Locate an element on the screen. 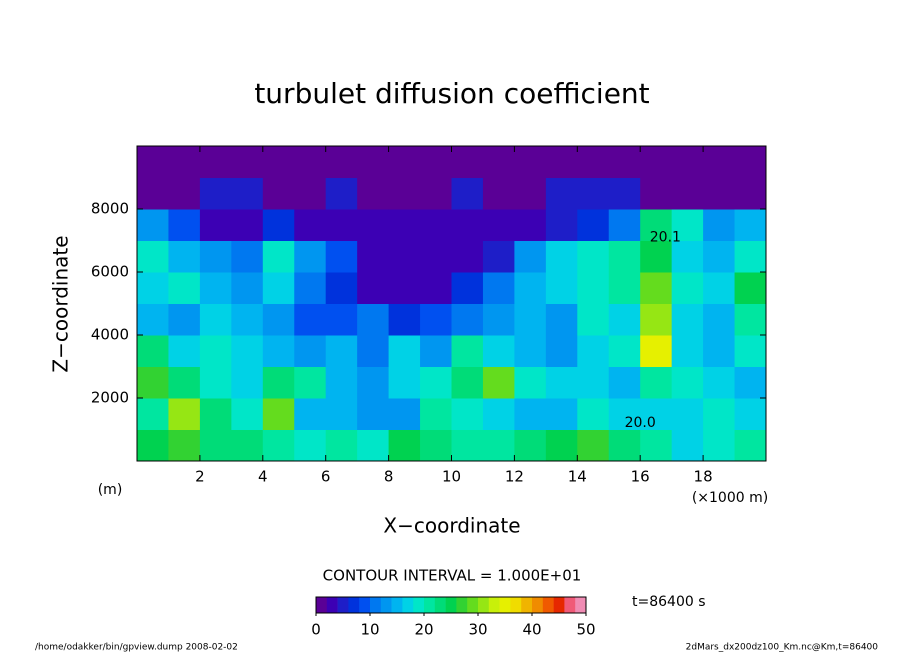 The height and width of the screenshot is (654, 904). colorbar-tick-label: 30 is located at coordinates (477, 630).